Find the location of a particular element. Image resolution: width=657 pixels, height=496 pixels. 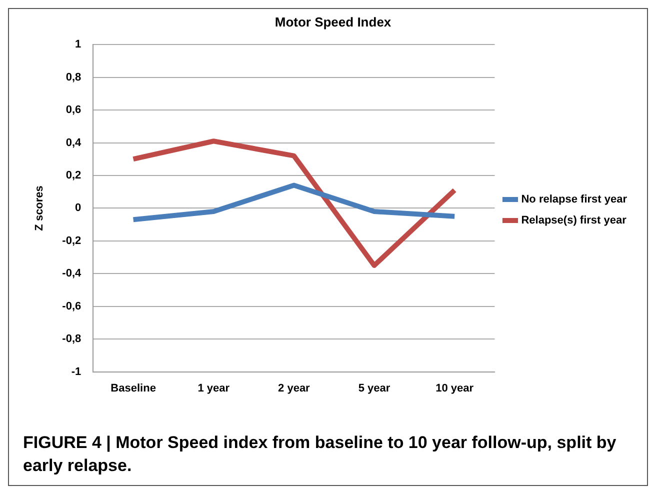

y-tick-label: 1 is located at coordinates (78, 44).